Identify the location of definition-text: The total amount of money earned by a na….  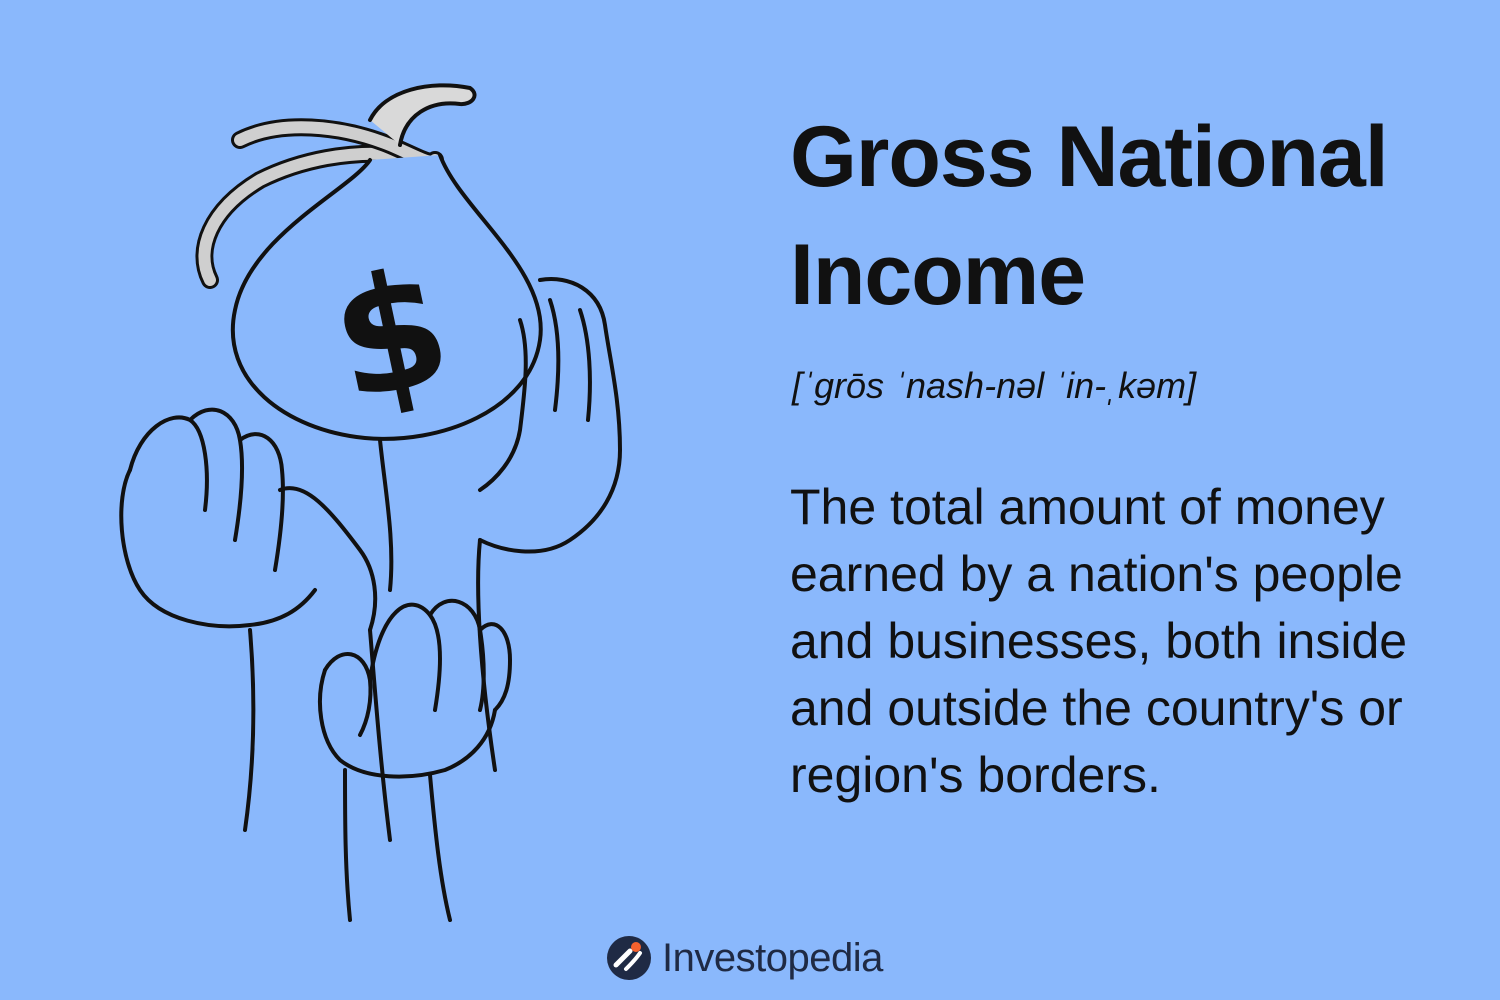
(1099, 641).